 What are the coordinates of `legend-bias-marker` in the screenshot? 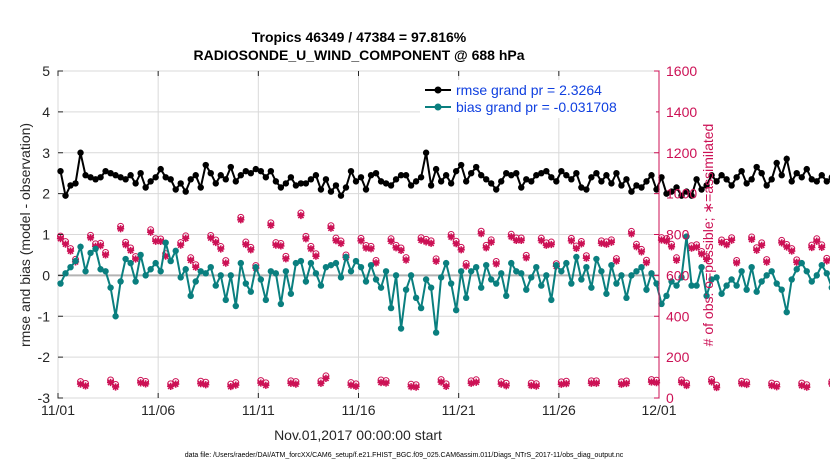 It's located at (438, 107).